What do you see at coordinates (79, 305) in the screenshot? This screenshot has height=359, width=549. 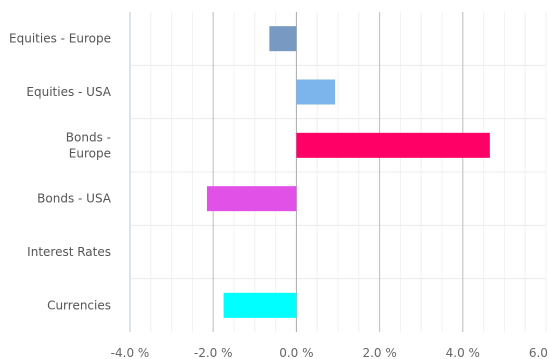 I see `category-label: Currencies` at bounding box center [79, 305].